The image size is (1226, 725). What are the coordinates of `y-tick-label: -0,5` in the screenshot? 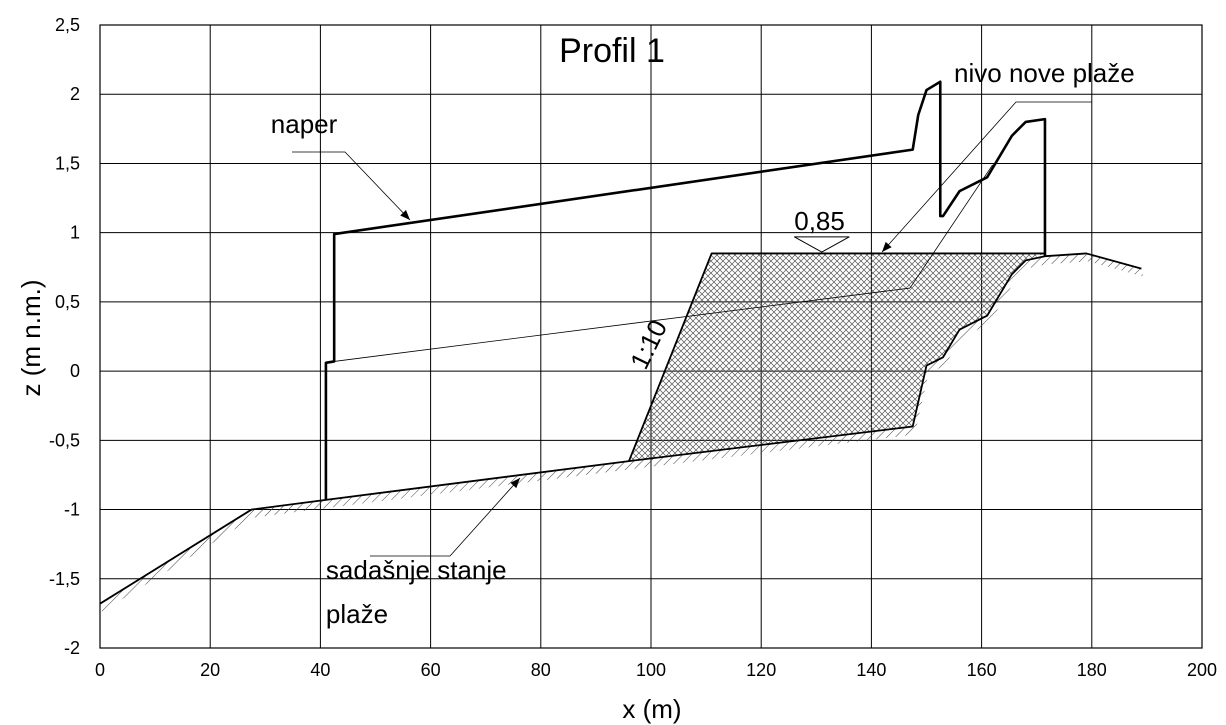 It's located at (64, 440).